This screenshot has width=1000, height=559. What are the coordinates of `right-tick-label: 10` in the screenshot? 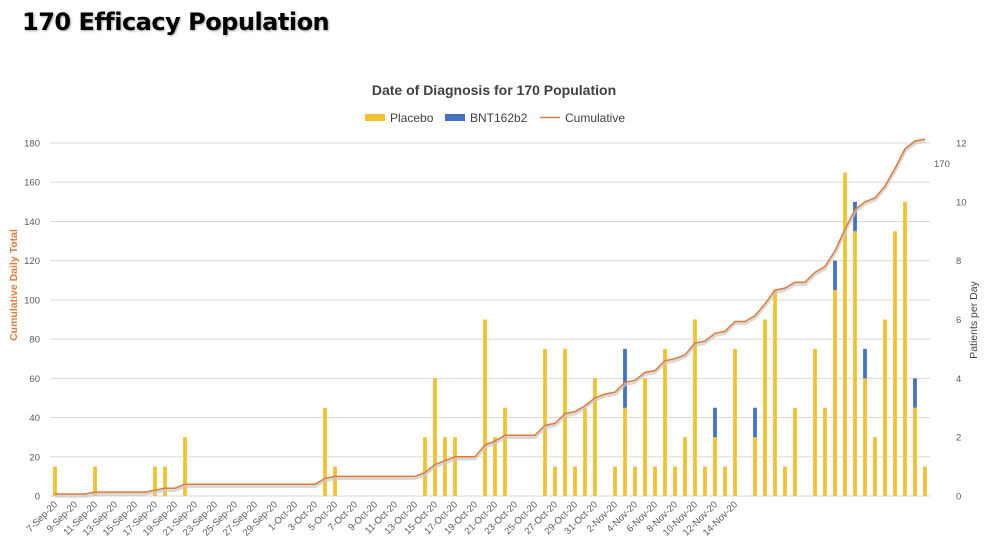 It's located at (961, 202).